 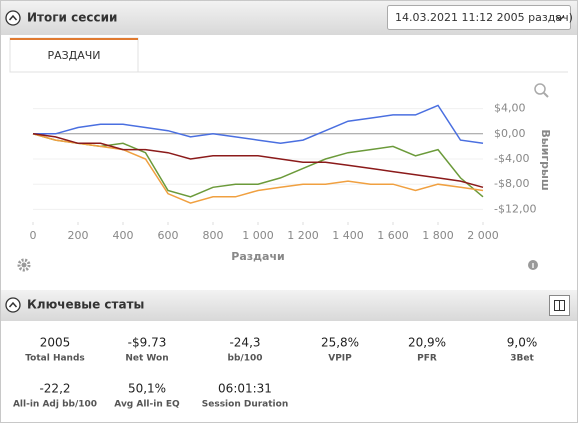 What do you see at coordinates (168, 235) in the screenshot?
I see `x-tick-label: 600` at bounding box center [168, 235].